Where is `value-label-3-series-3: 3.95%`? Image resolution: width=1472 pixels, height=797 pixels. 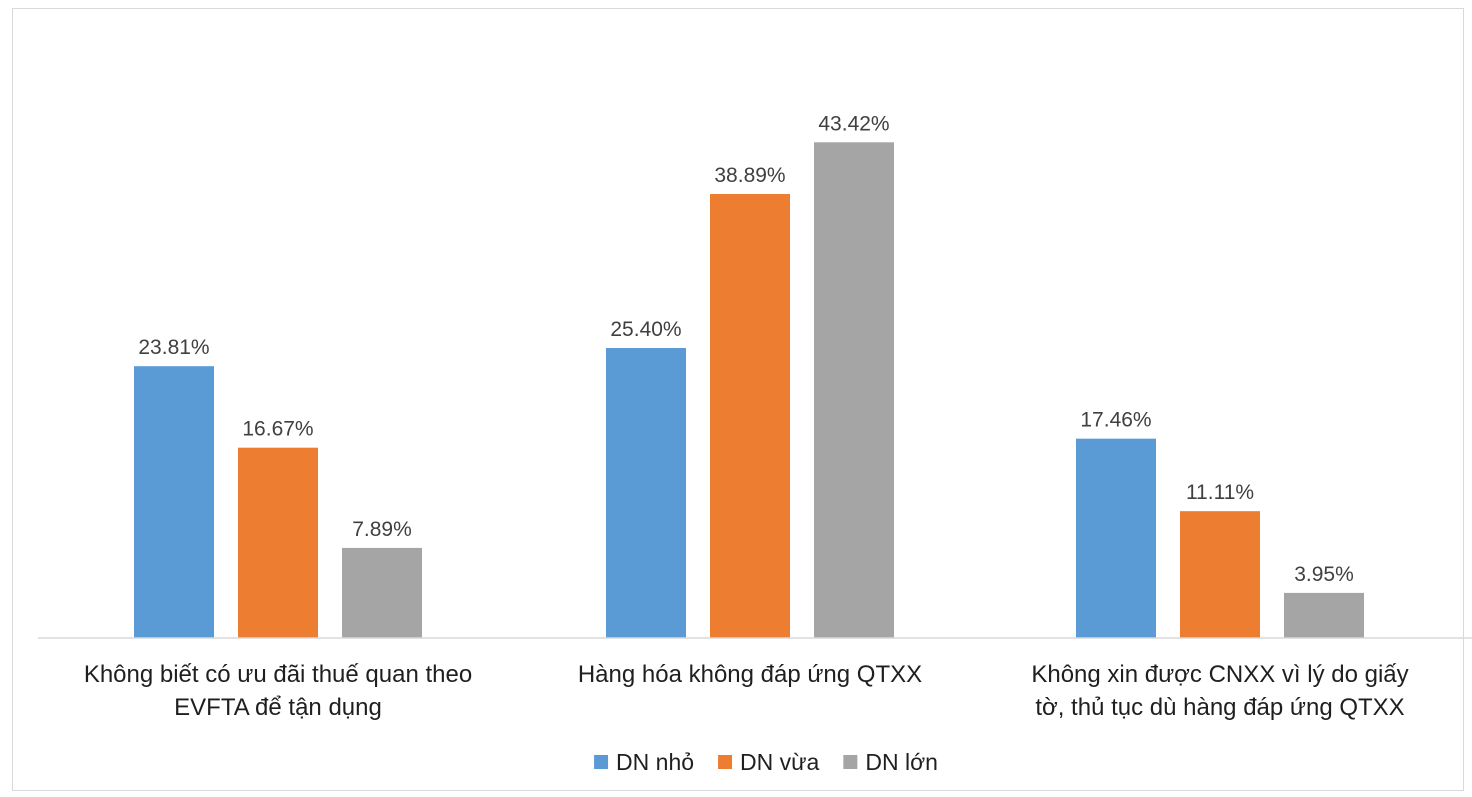
value-label-3-series-3: 3.95% is located at coordinates (1324, 574).